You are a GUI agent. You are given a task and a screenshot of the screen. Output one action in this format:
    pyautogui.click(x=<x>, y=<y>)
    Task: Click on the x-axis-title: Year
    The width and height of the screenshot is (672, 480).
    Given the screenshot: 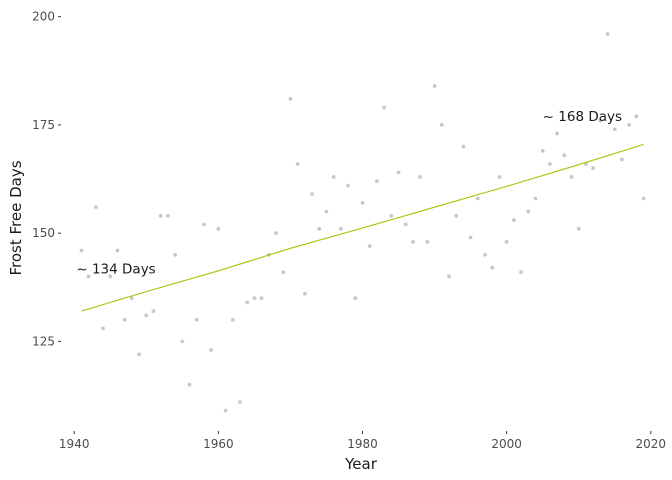 What is the action you would take?
    pyautogui.click(x=361, y=464)
    